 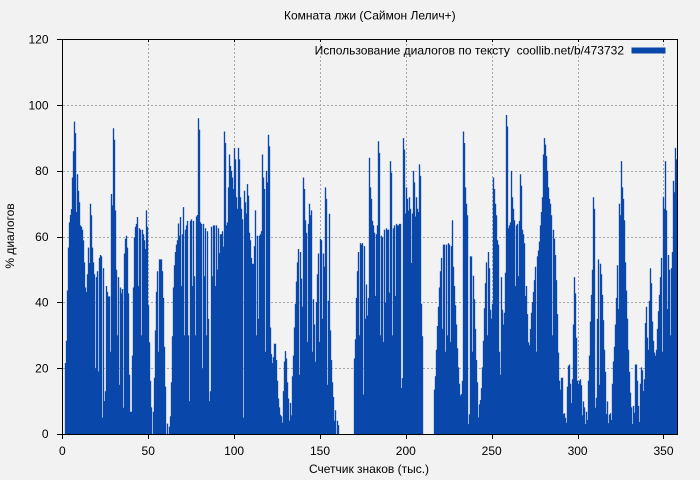 What do you see at coordinates (10, 235) in the screenshot?
I see `svg-text: % диалогов` at bounding box center [10, 235].